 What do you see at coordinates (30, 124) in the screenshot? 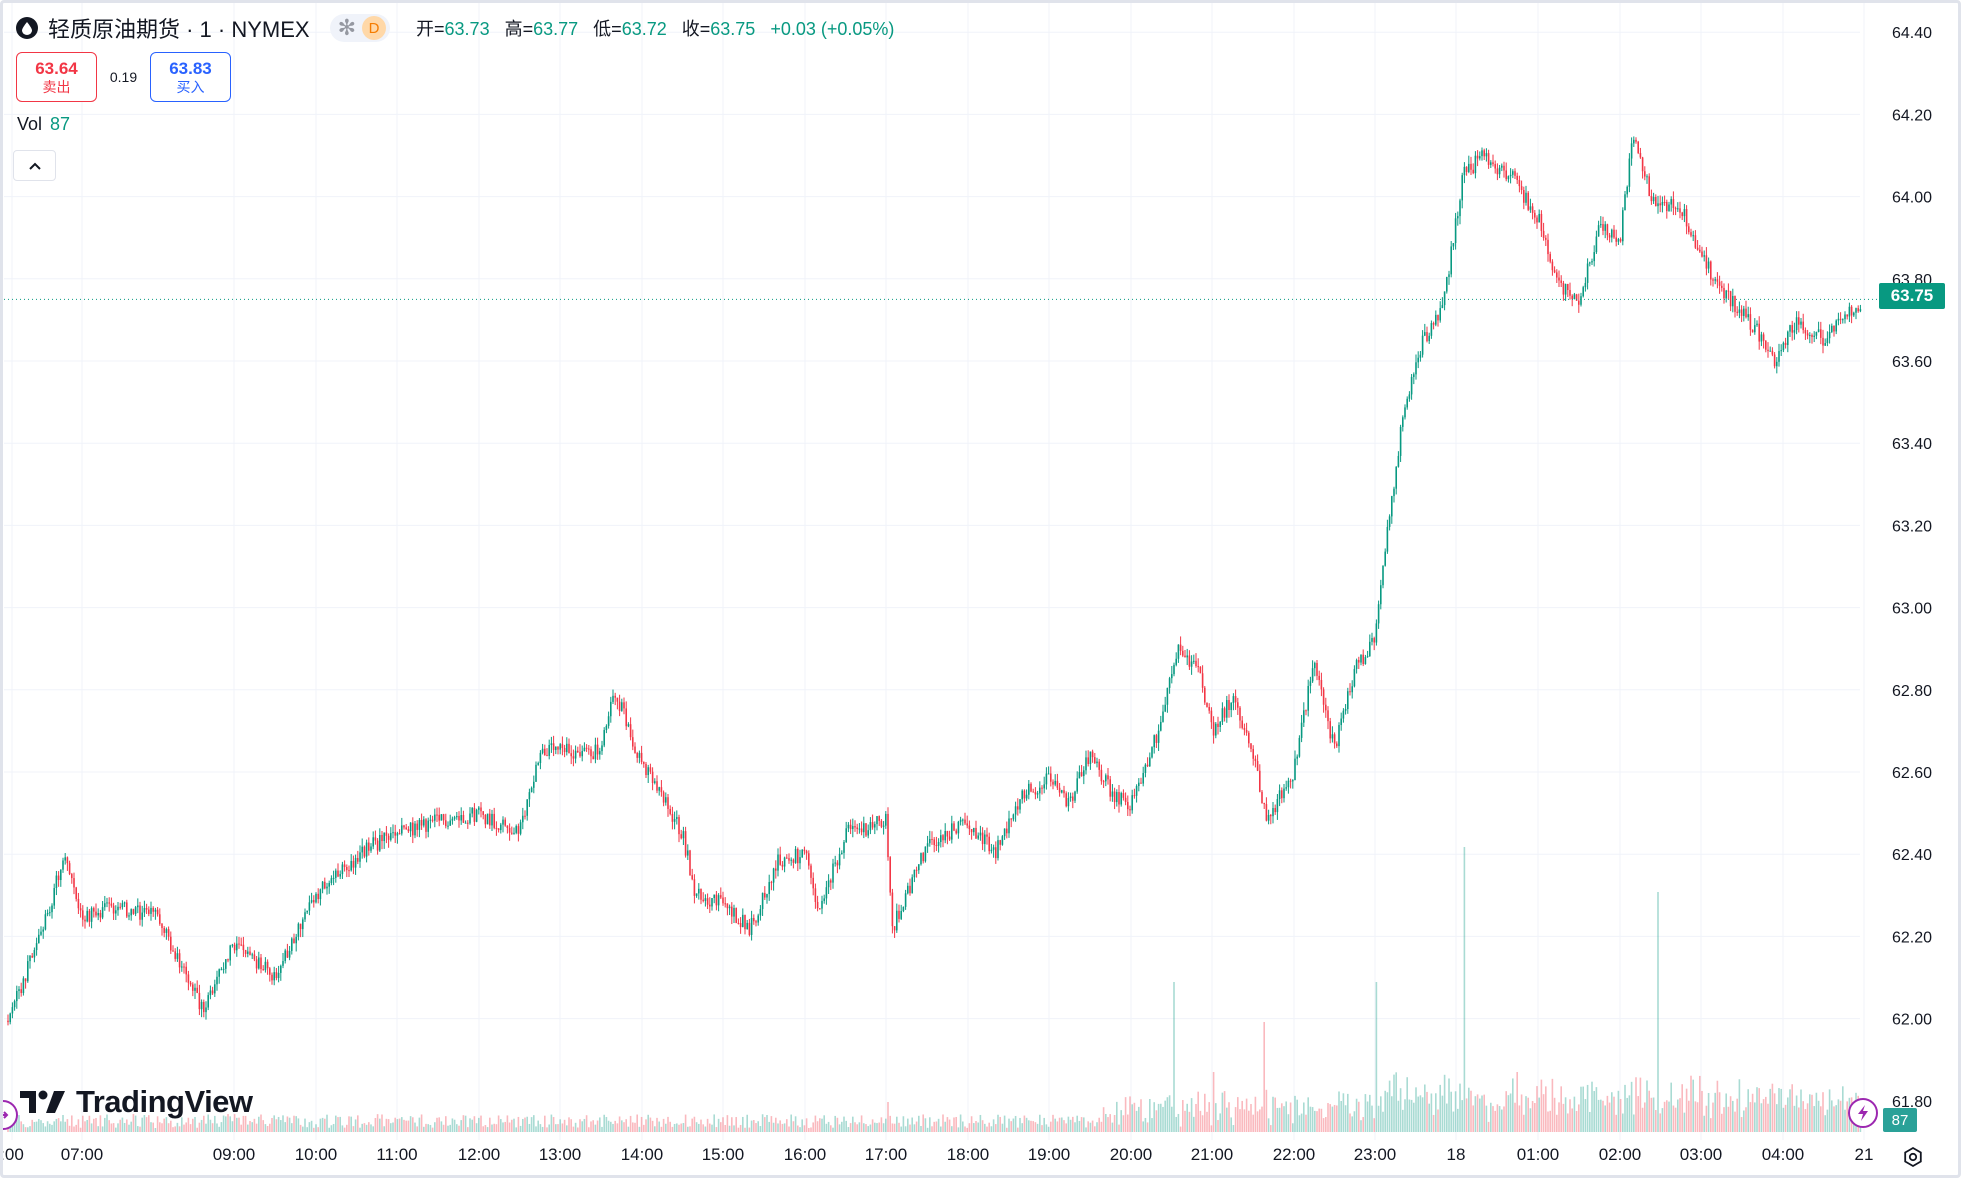
I see `volume-label: Vol` at bounding box center [30, 124].